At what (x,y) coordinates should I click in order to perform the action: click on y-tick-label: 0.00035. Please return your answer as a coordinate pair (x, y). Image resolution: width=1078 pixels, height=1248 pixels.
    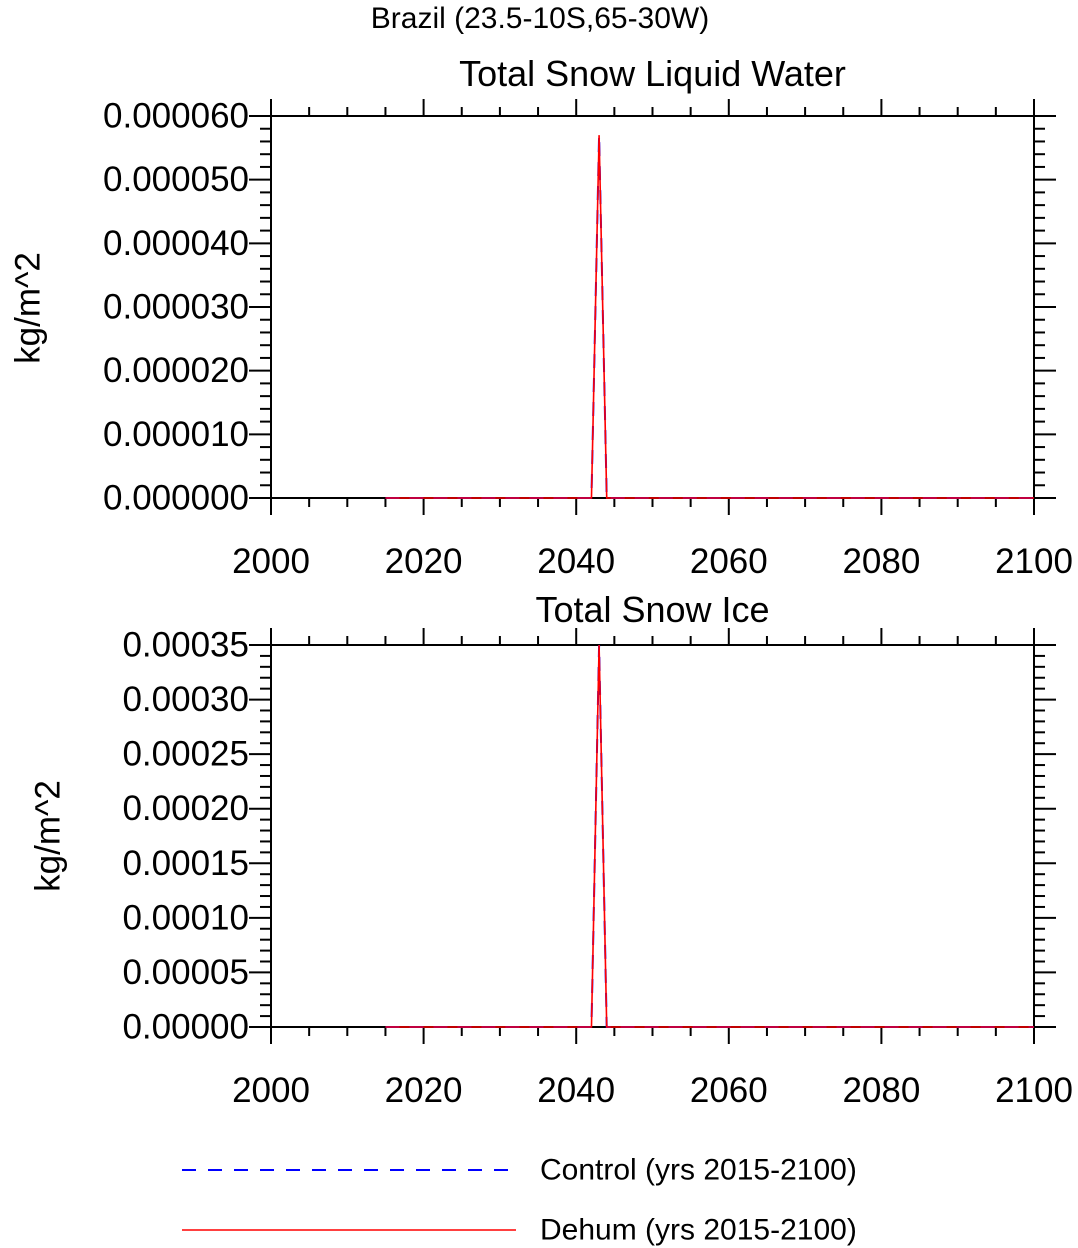
    Looking at the image, I should click on (185, 645).